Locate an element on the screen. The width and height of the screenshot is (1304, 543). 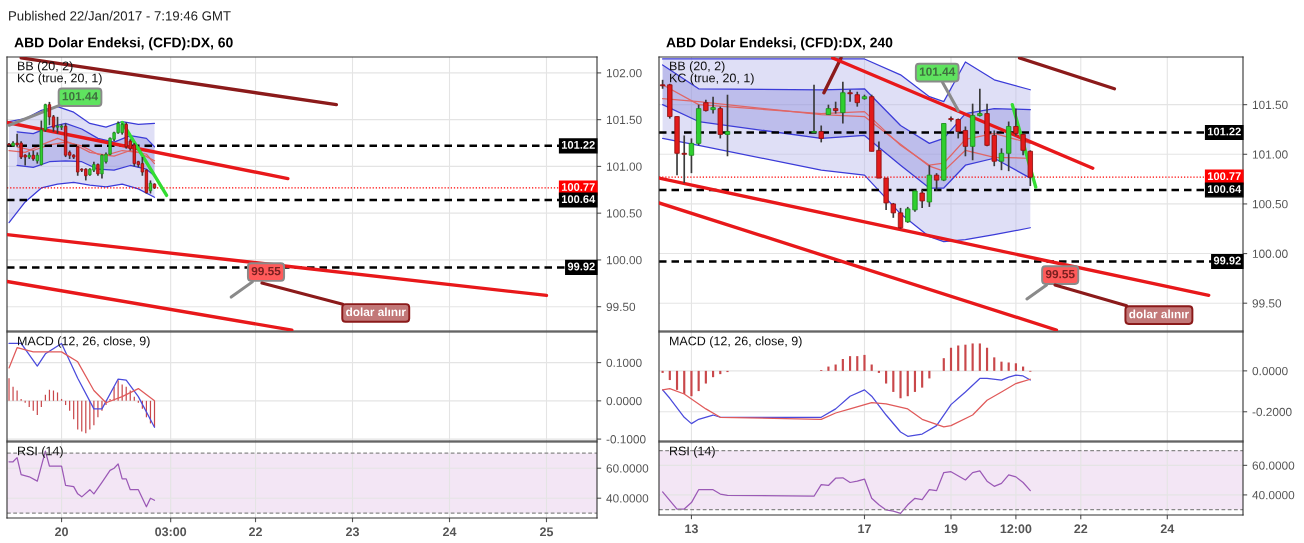
x-tick-label: 20 is located at coordinates (61, 532).